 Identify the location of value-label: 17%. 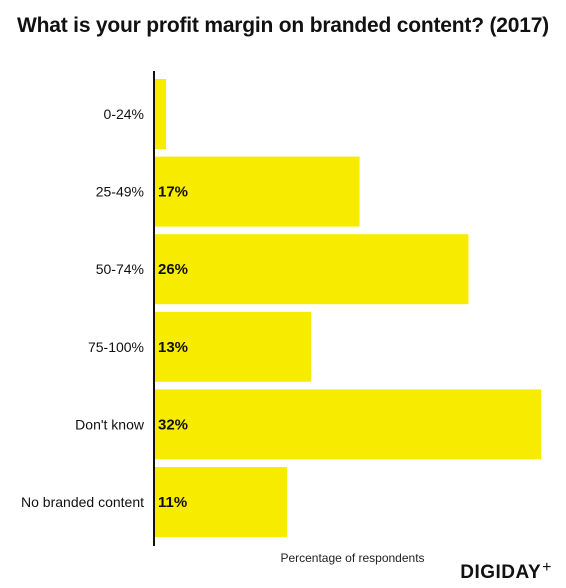
(173, 192).